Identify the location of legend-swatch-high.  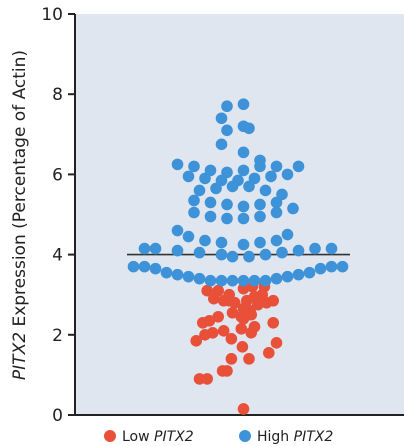
(245, 436).